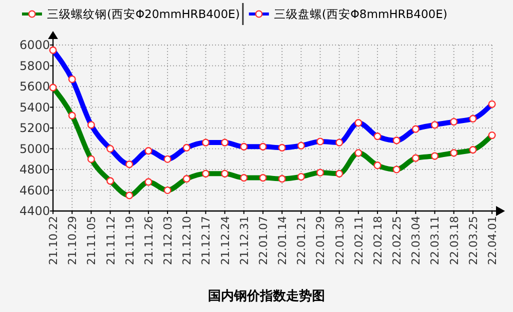 Image resolution: width=513 pixels, height=312 pixels. I want to click on x-tick-label: 21.11.26, so click(149, 240).